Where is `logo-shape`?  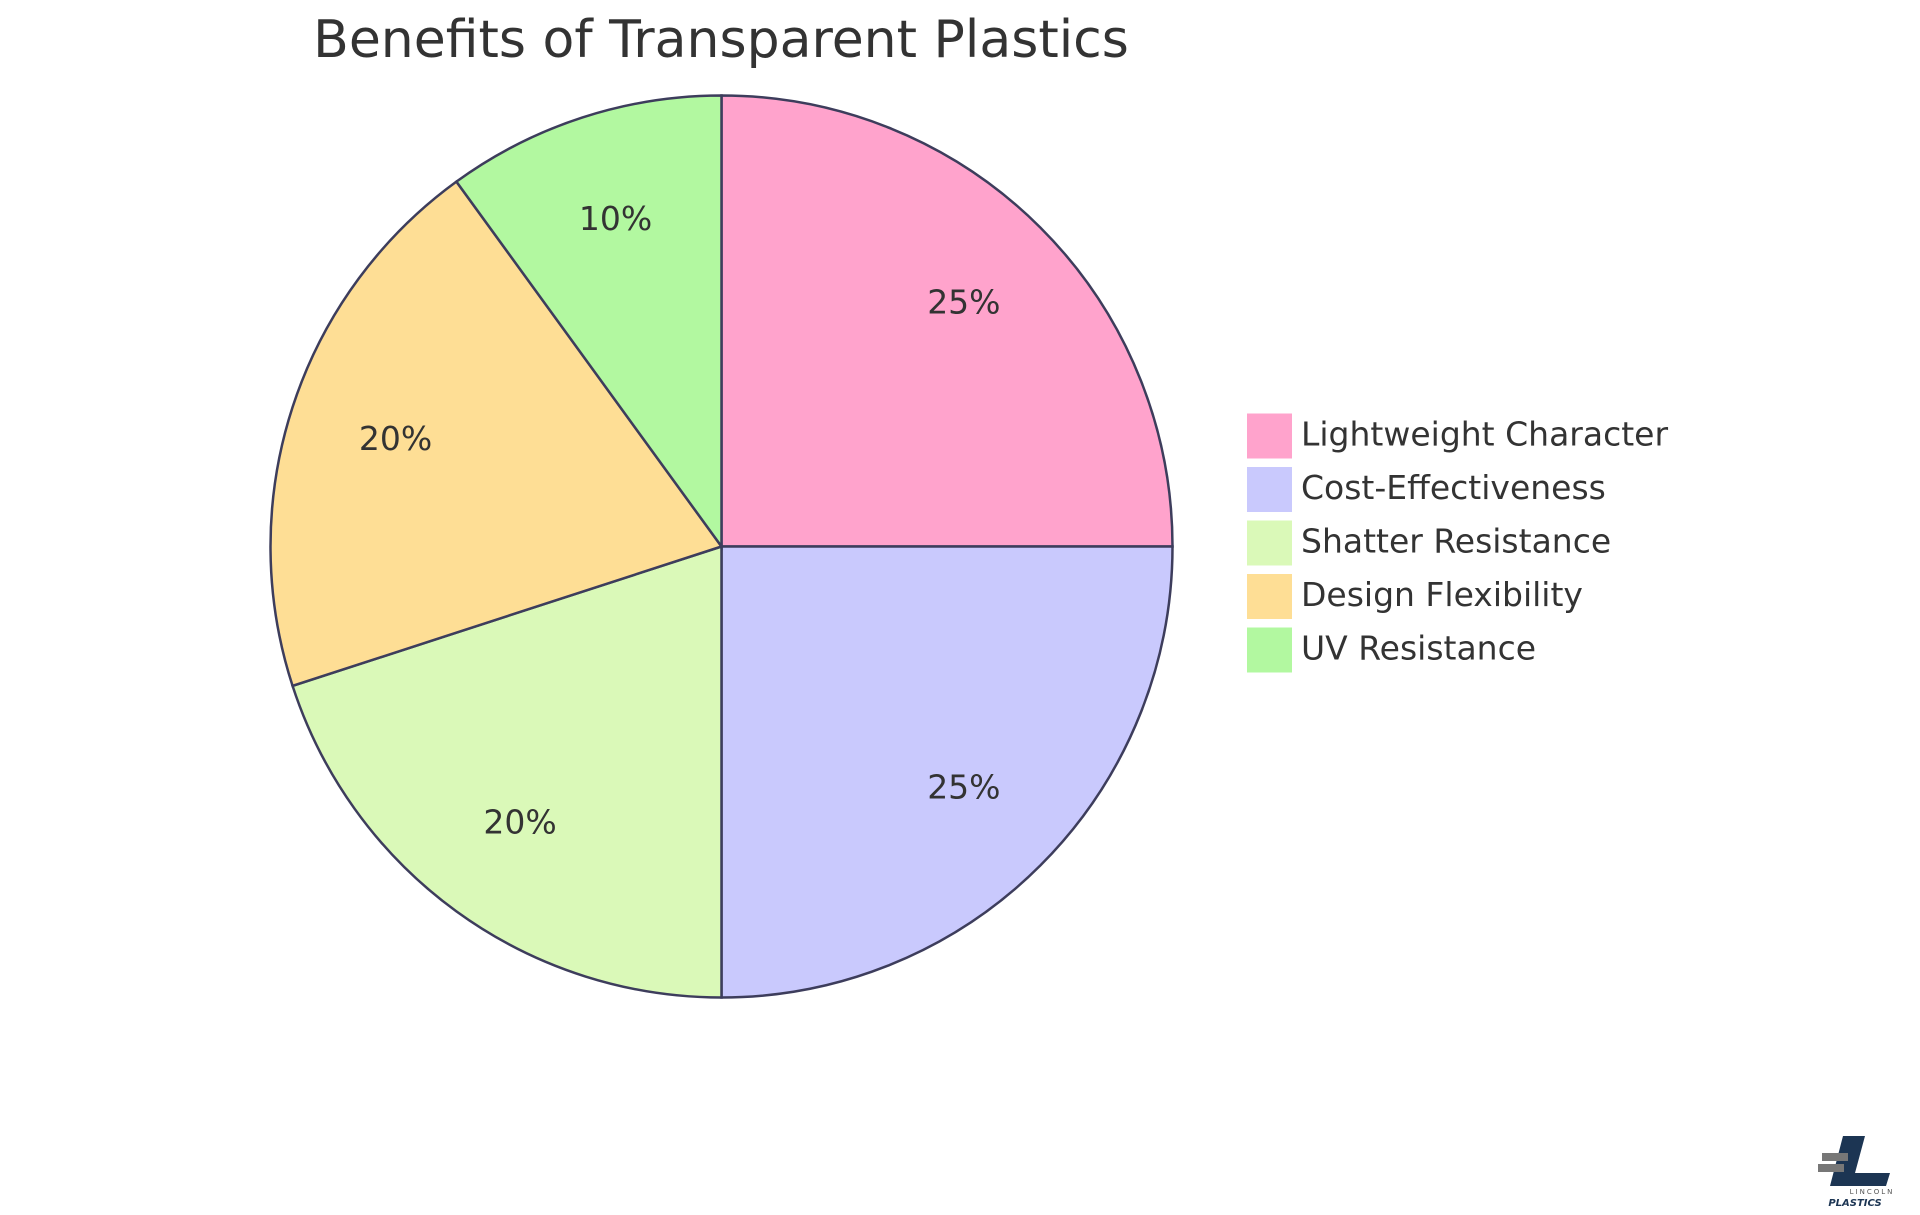 logo-shape is located at coordinates (1860, 1161).